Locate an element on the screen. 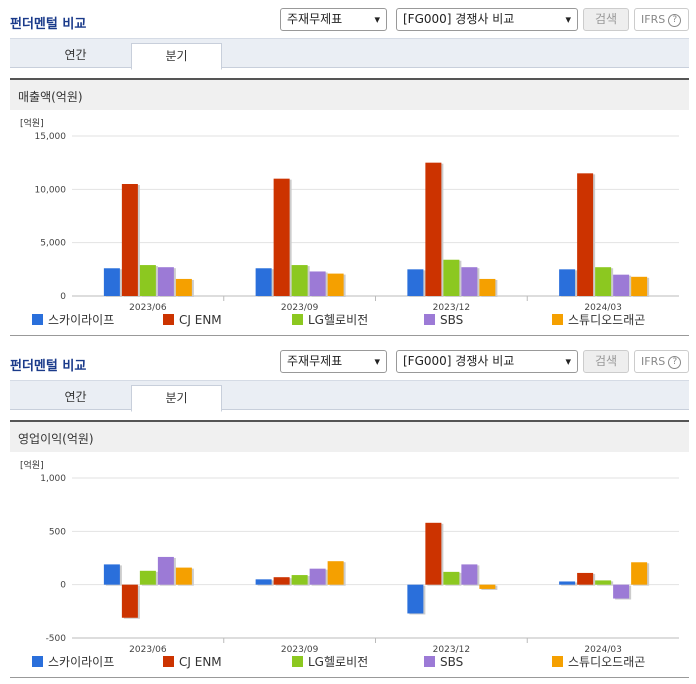  y-tick-label: 0 is located at coordinates (63, 586).